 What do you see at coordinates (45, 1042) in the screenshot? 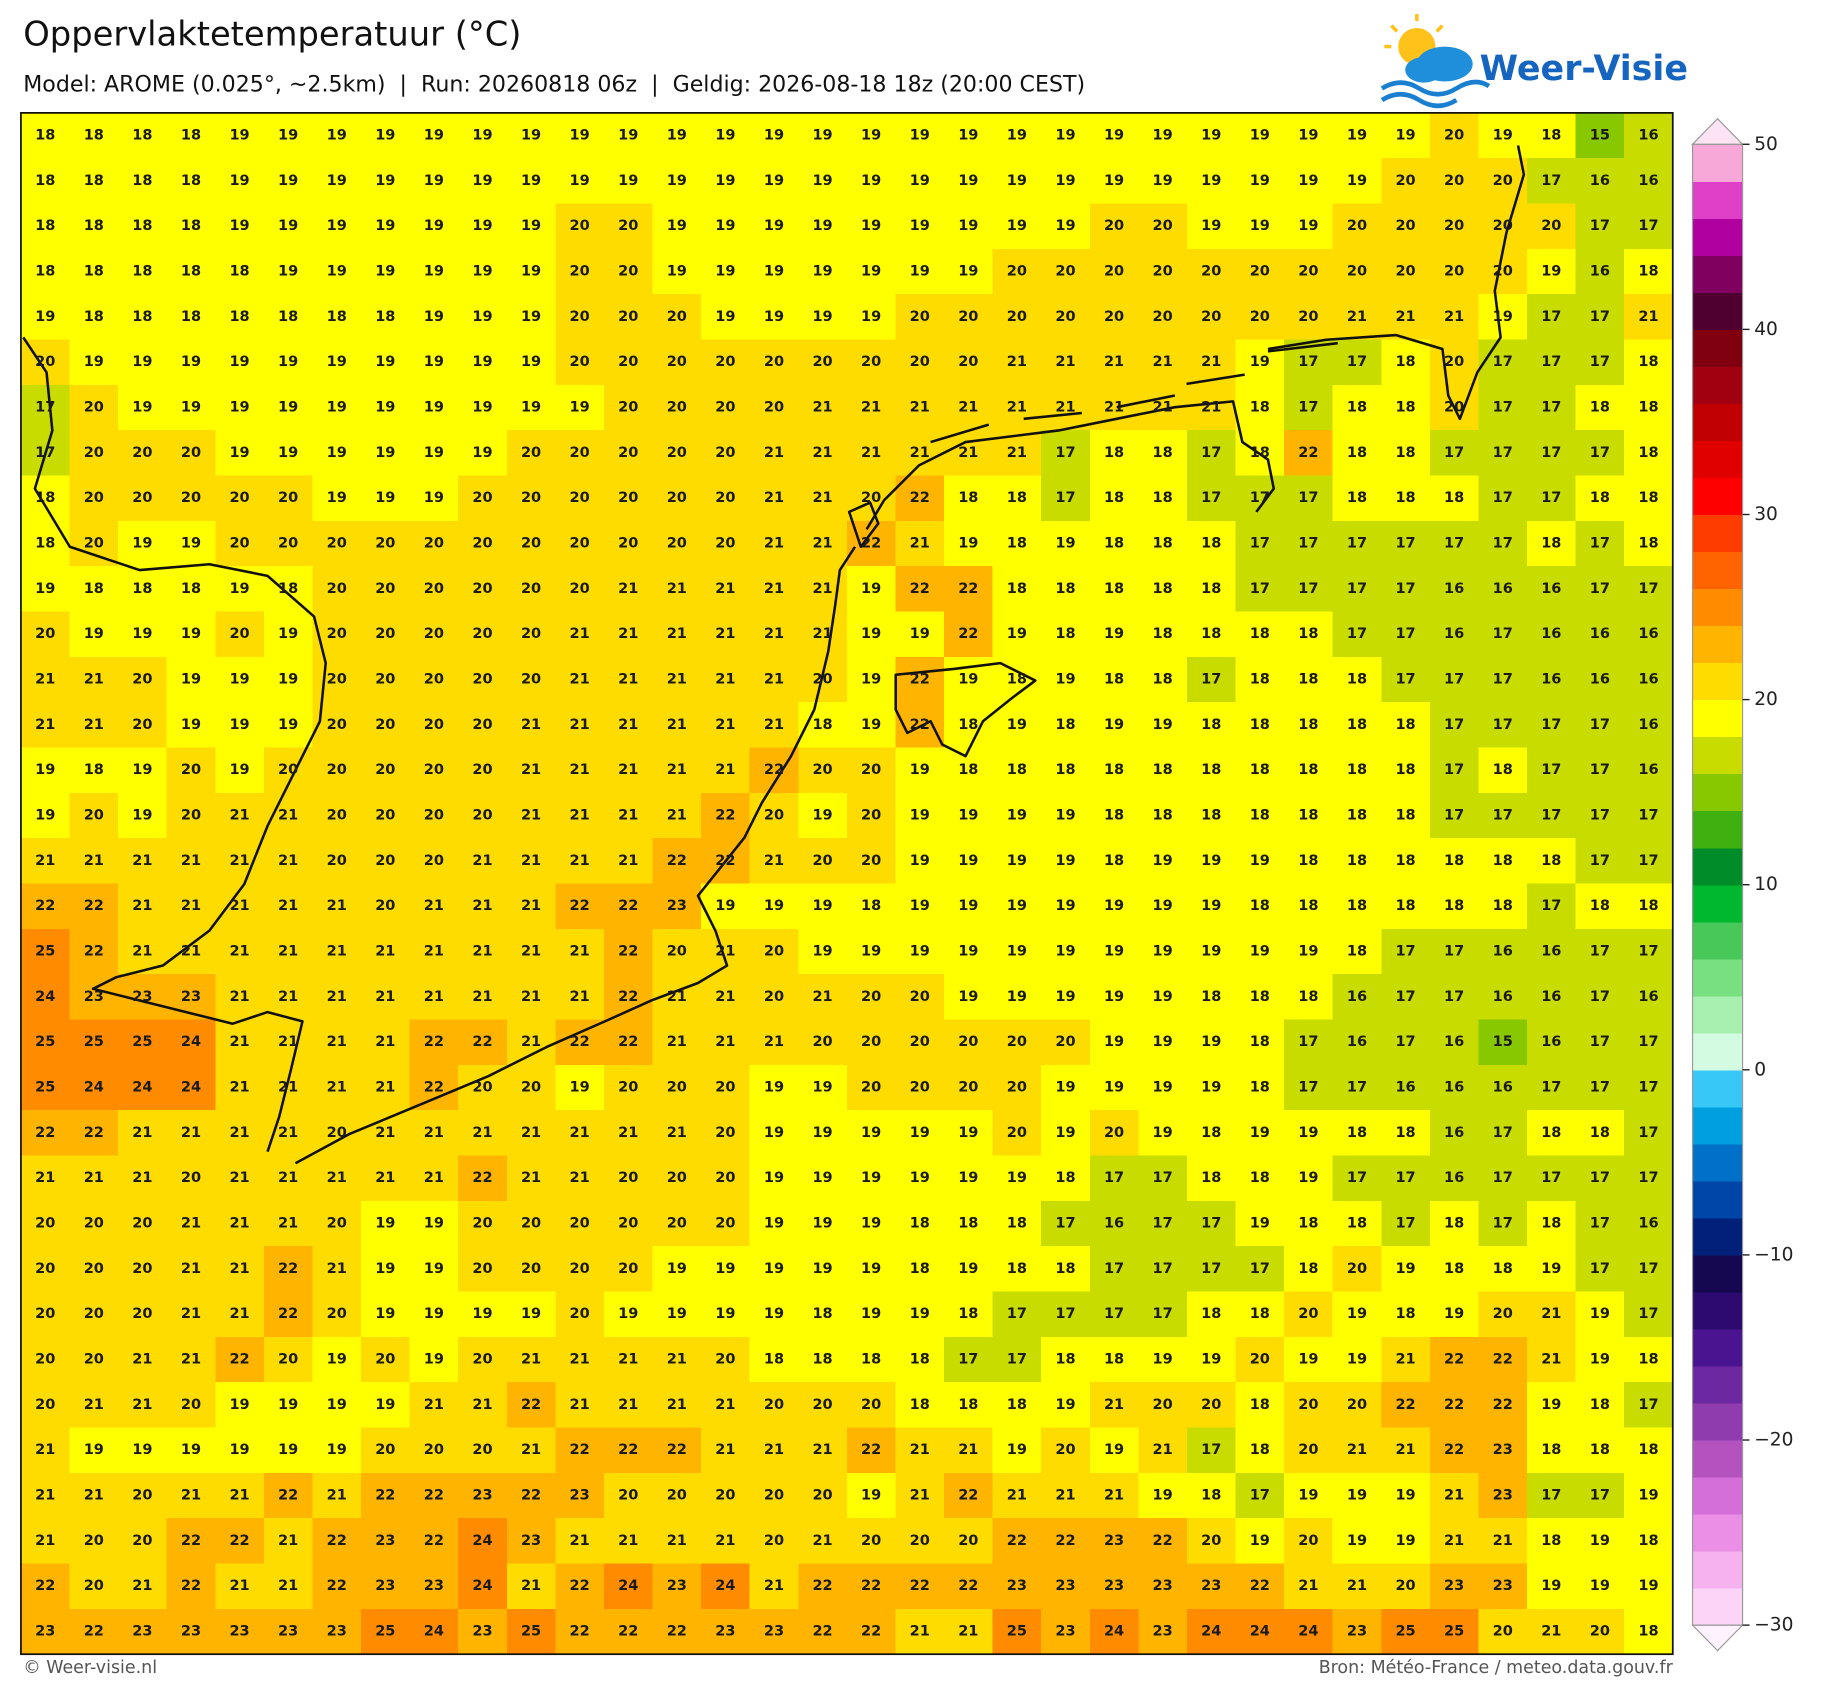
I see `temperature-label: 25` at bounding box center [45, 1042].